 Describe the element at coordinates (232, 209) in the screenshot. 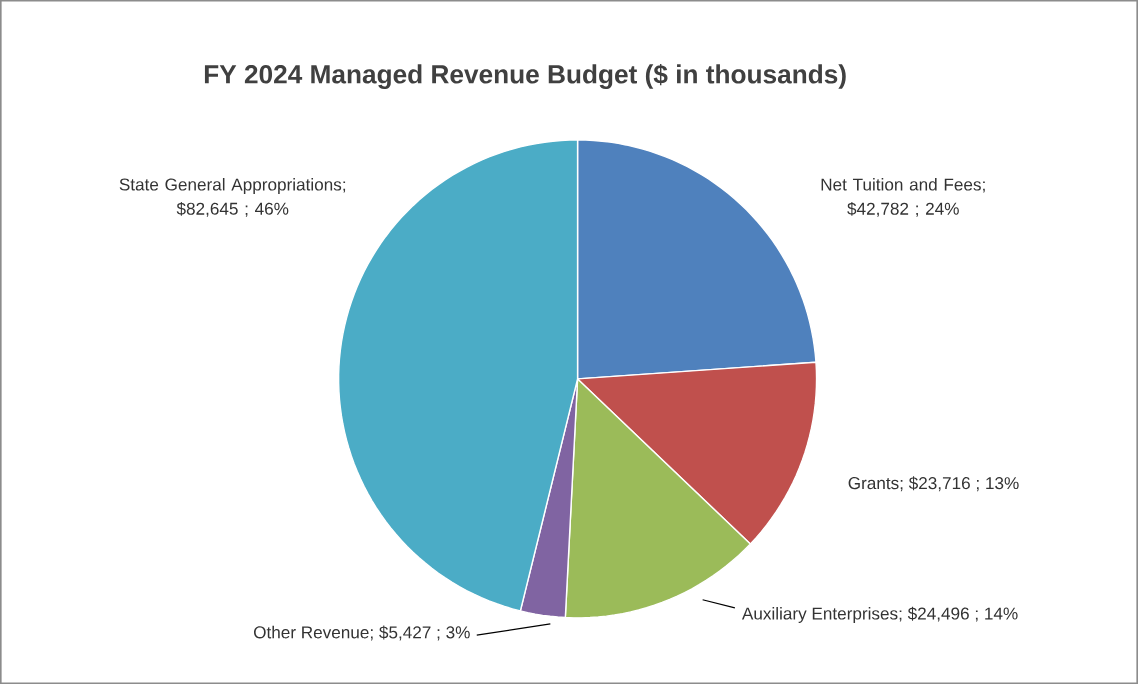

I see `text: $82,645 ; 46%` at that location.